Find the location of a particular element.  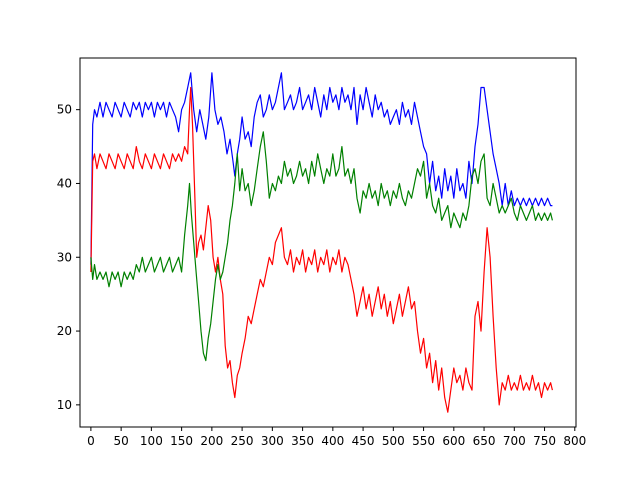

x-tick-label: 500 is located at coordinates (393, 441).